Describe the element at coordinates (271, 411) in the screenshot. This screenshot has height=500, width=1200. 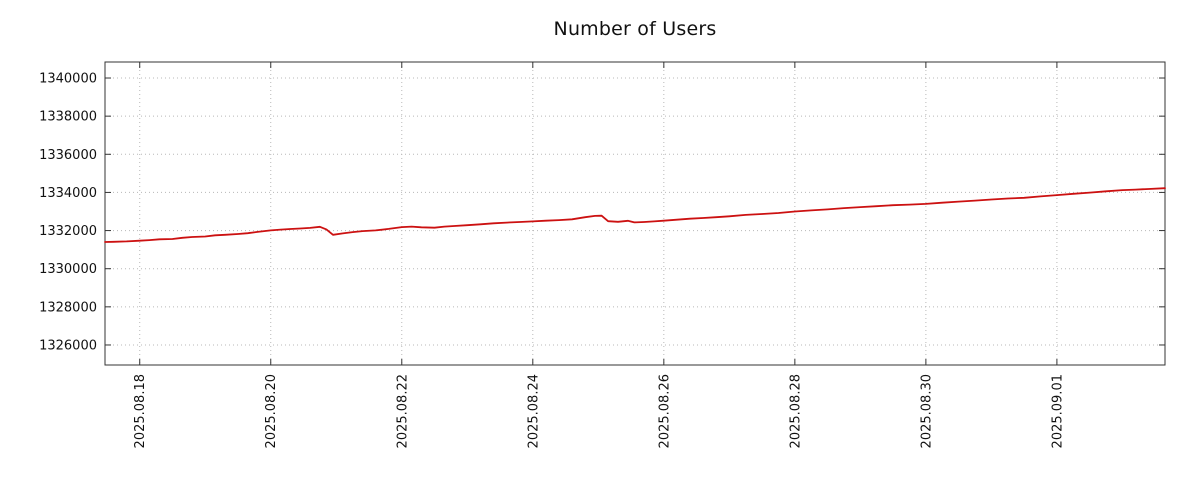
I see `x-tick-label: 2025.08.20` at that location.